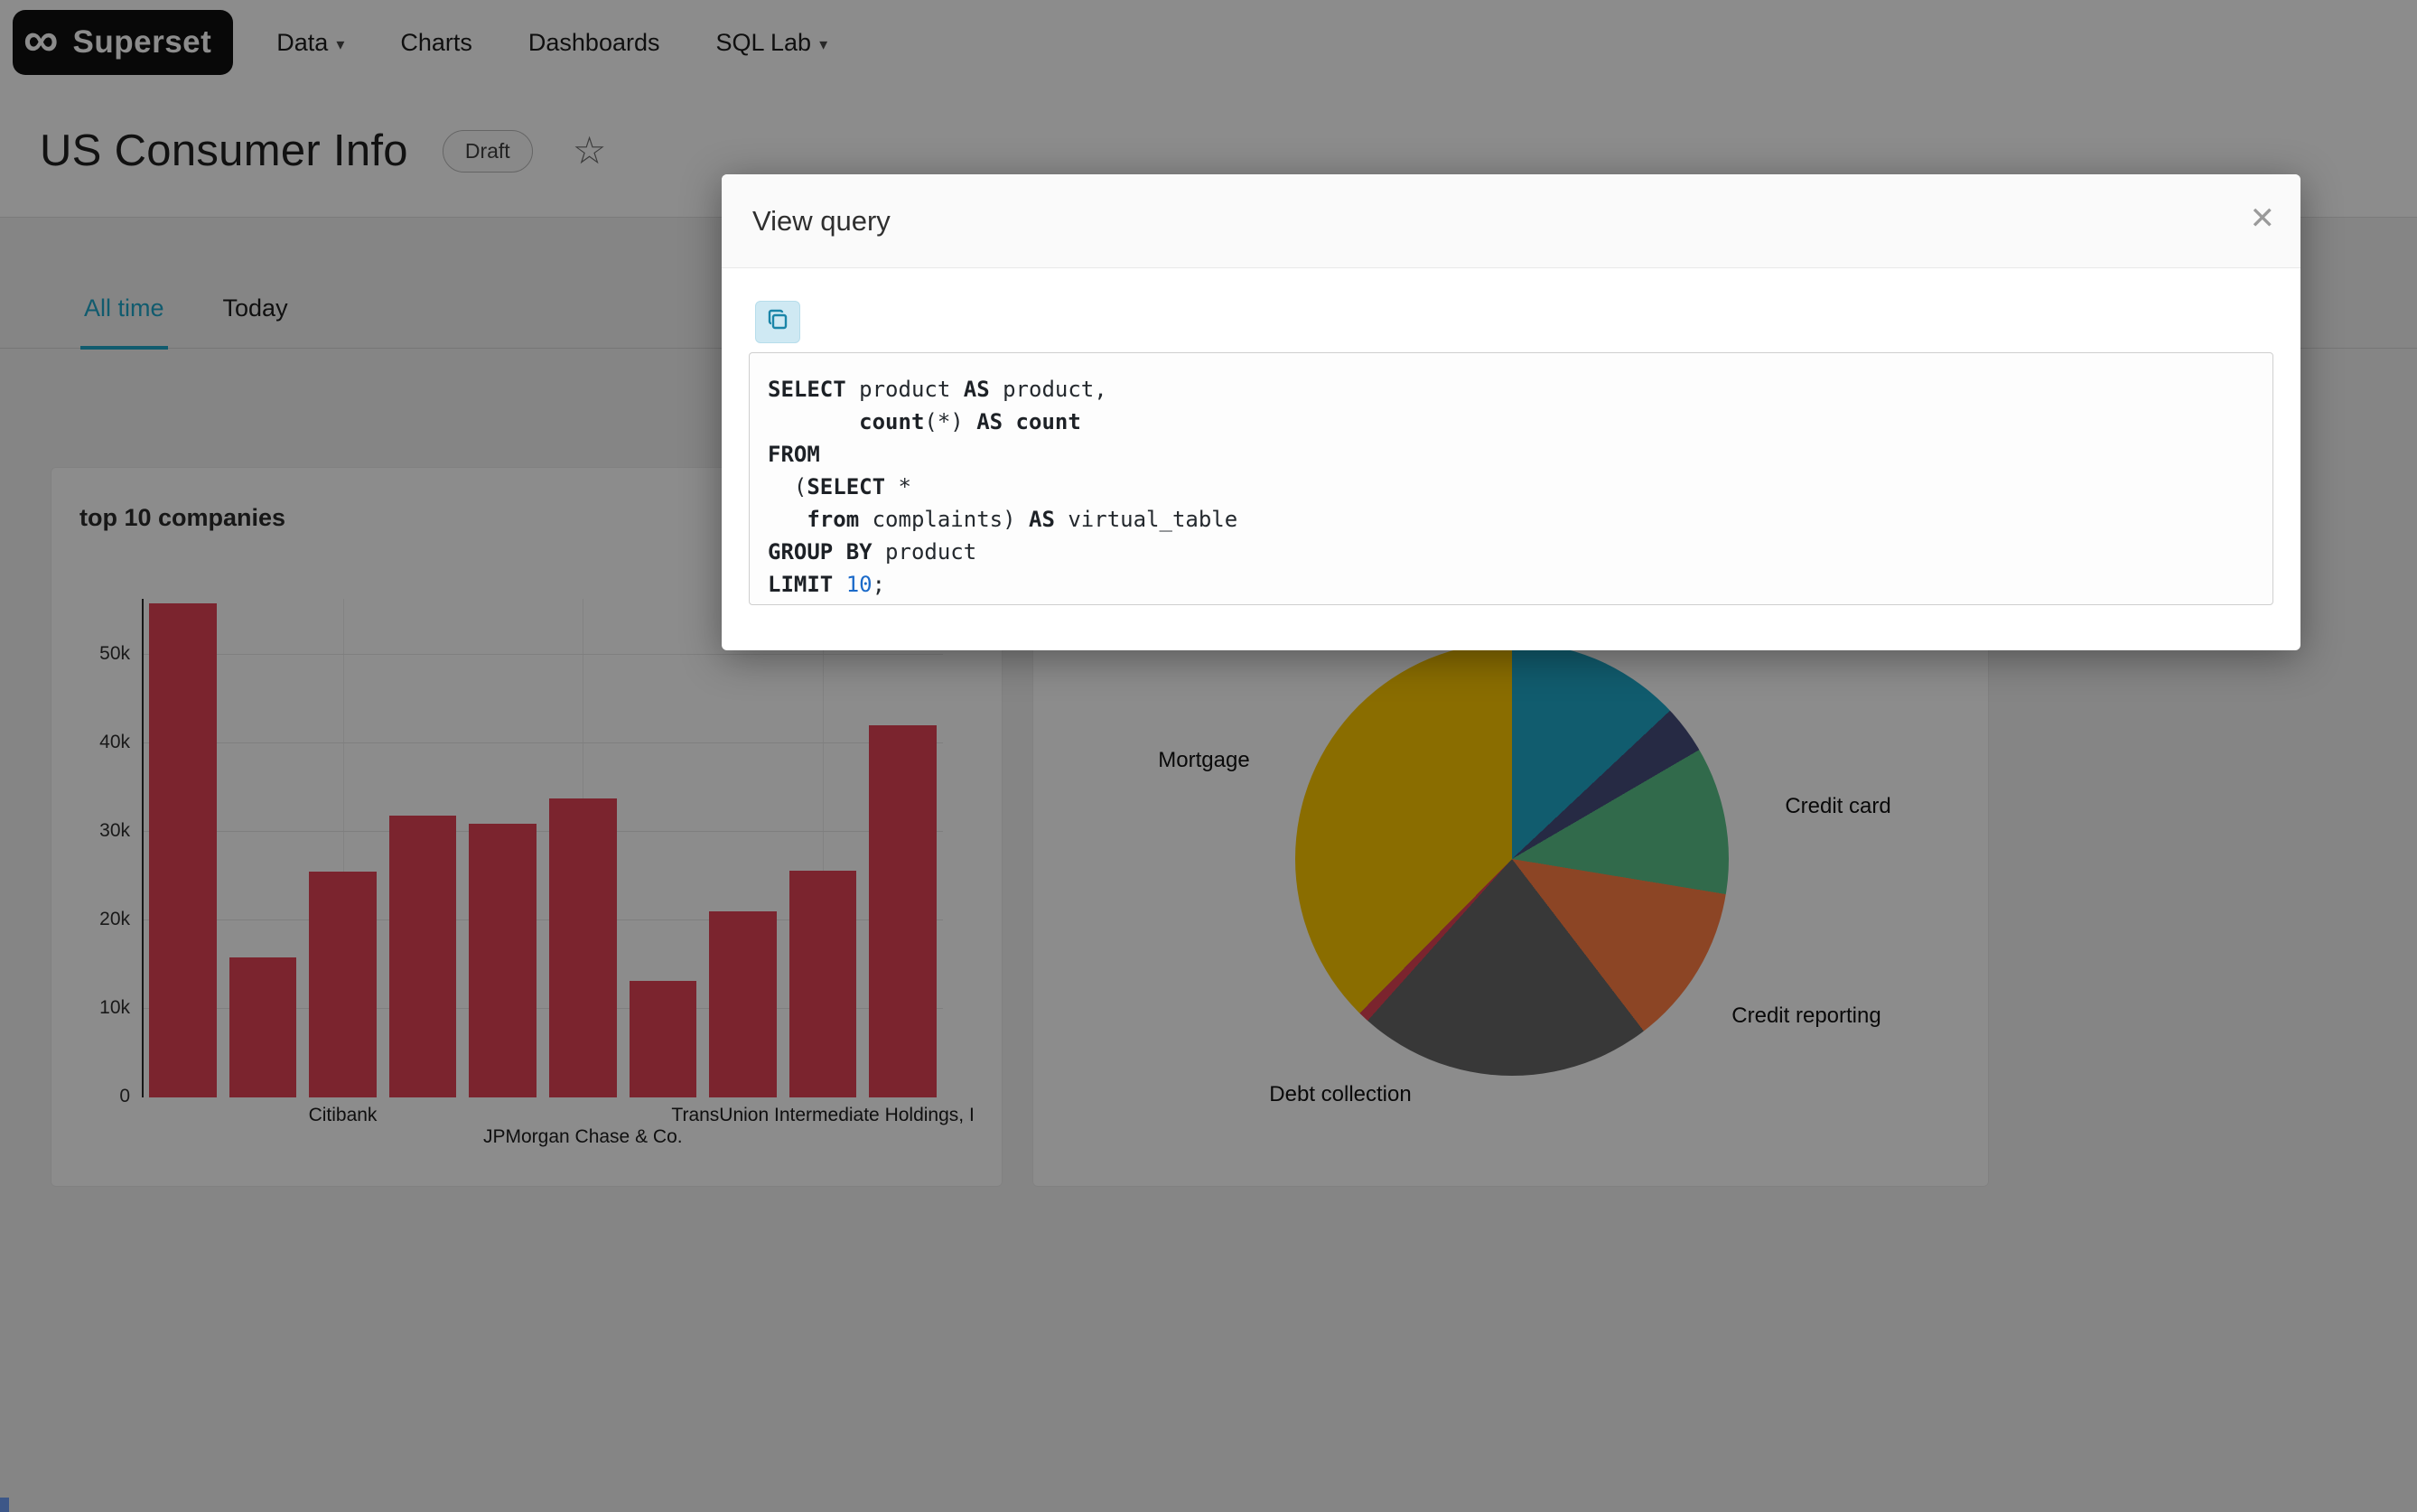 Image resolution: width=2417 pixels, height=1512 pixels. Describe the element at coordinates (794, 454) in the screenshot. I see `sql-line: FROM` at that location.